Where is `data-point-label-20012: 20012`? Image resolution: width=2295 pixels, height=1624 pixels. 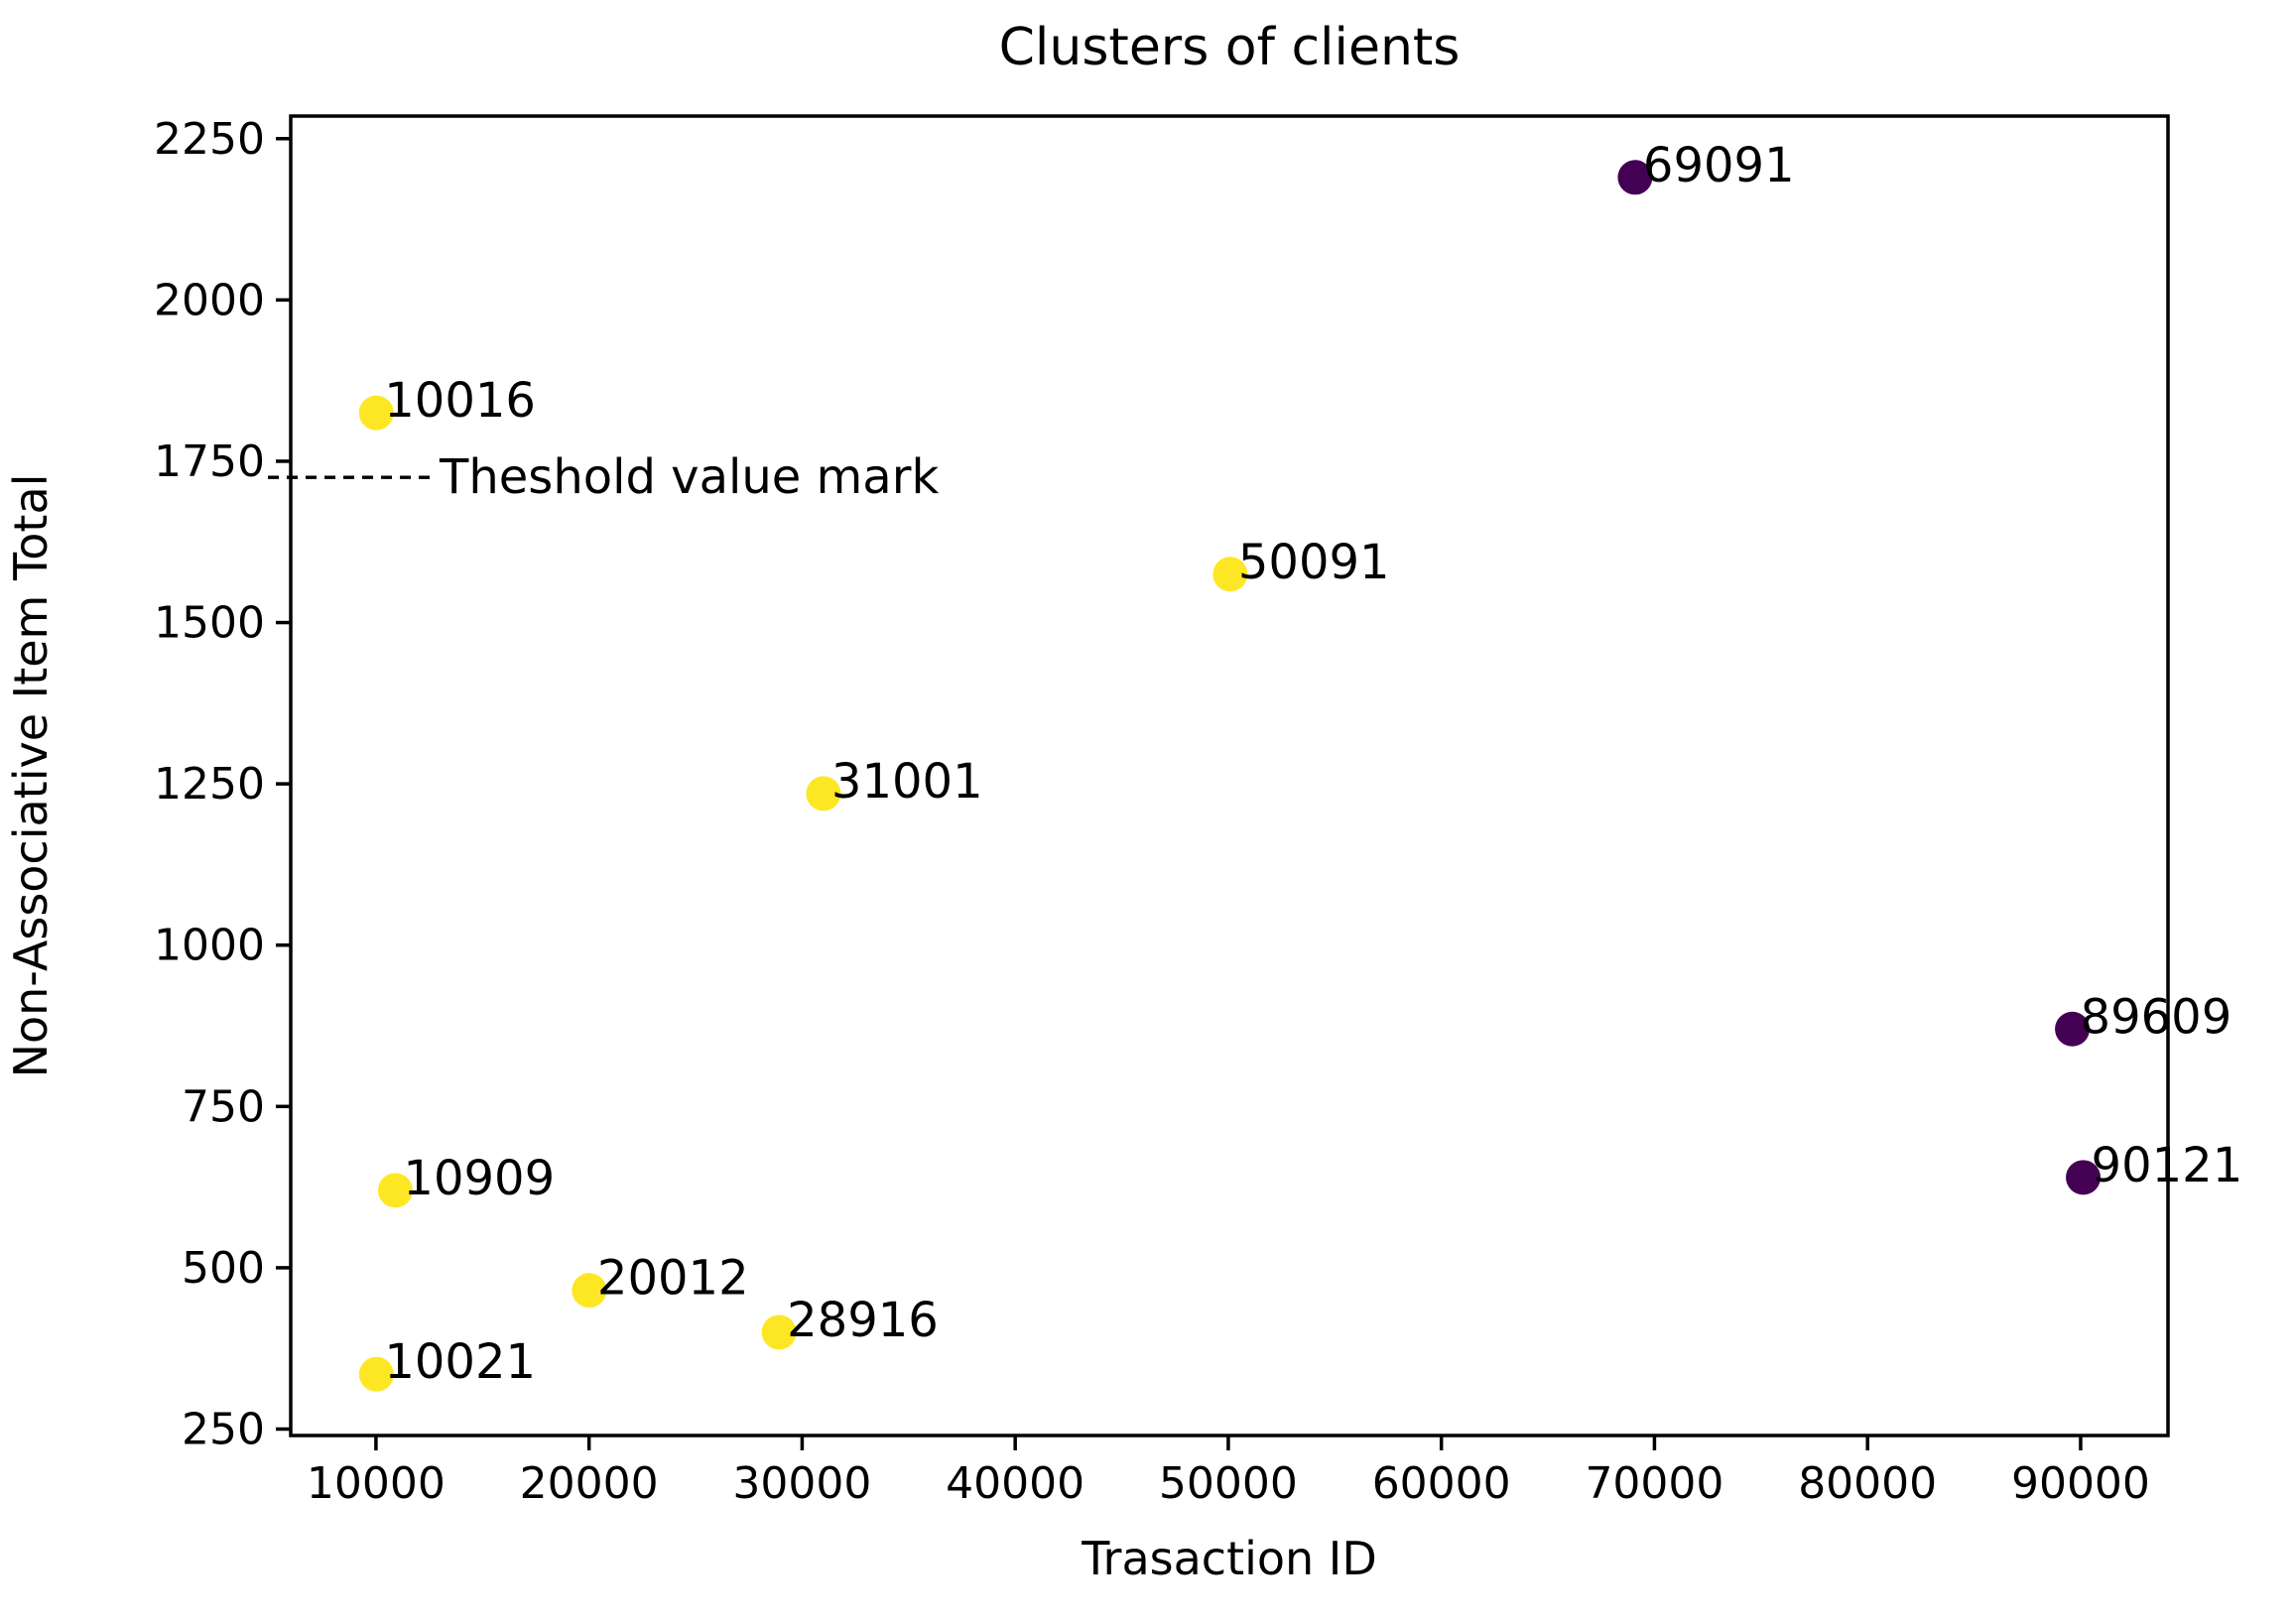 data-point-label-20012: 20012 is located at coordinates (673, 1279).